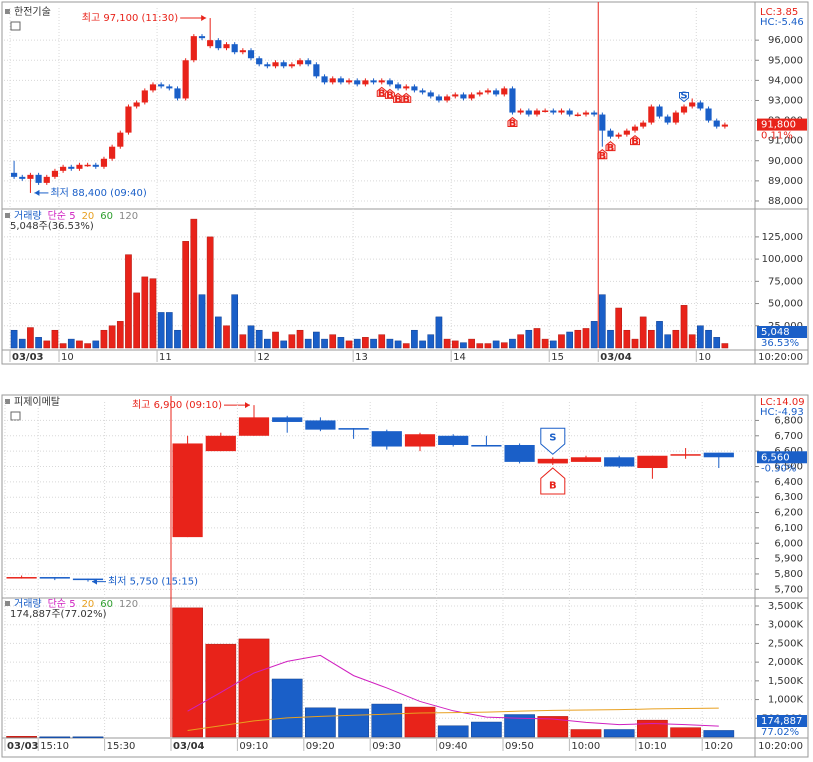 This screenshot has height=762, width=813. I want to click on lc-label: LC:14.09, so click(782, 402).